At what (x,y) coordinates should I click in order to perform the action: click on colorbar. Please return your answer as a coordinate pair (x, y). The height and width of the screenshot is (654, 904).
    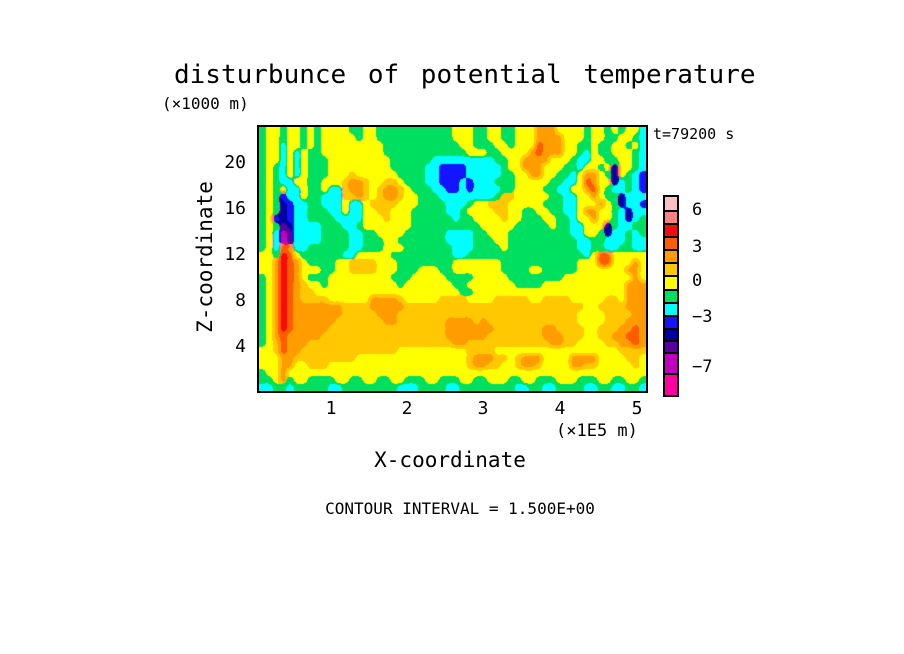
    Looking at the image, I should click on (671, 296).